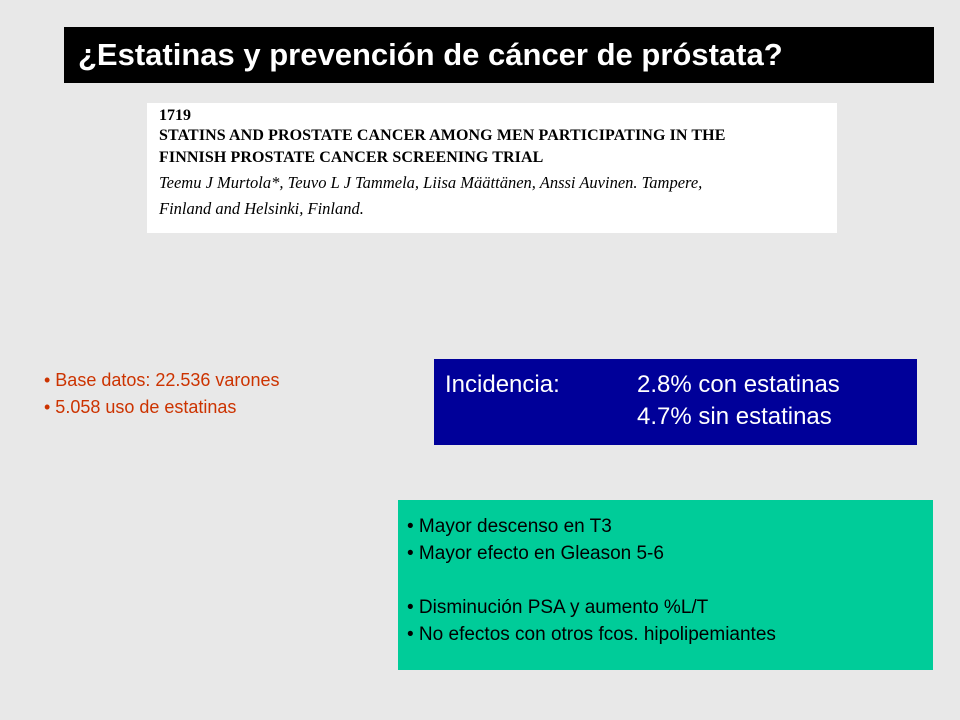 The width and height of the screenshot is (960, 720). Describe the element at coordinates (558, 607) in the screenshot. I see `finding-item: • Disminución PSA y aumento %L/T` at that location.